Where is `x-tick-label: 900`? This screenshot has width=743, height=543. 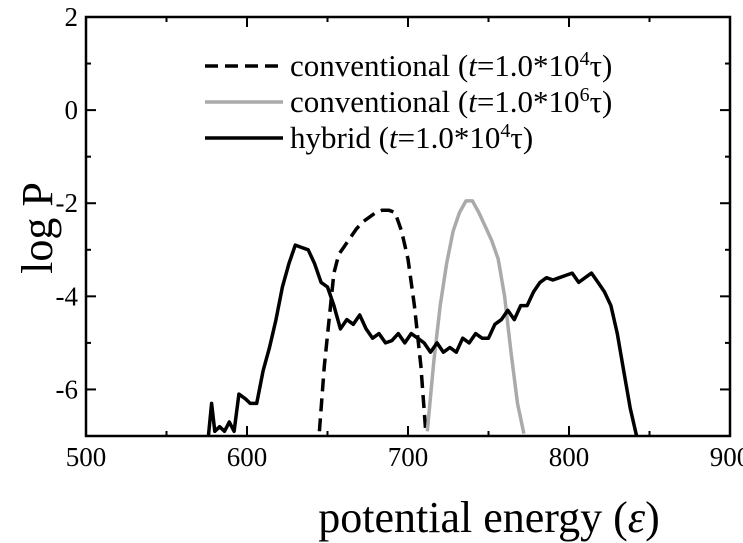
x-tick-label: 900 is located at coordinates (726, 457).